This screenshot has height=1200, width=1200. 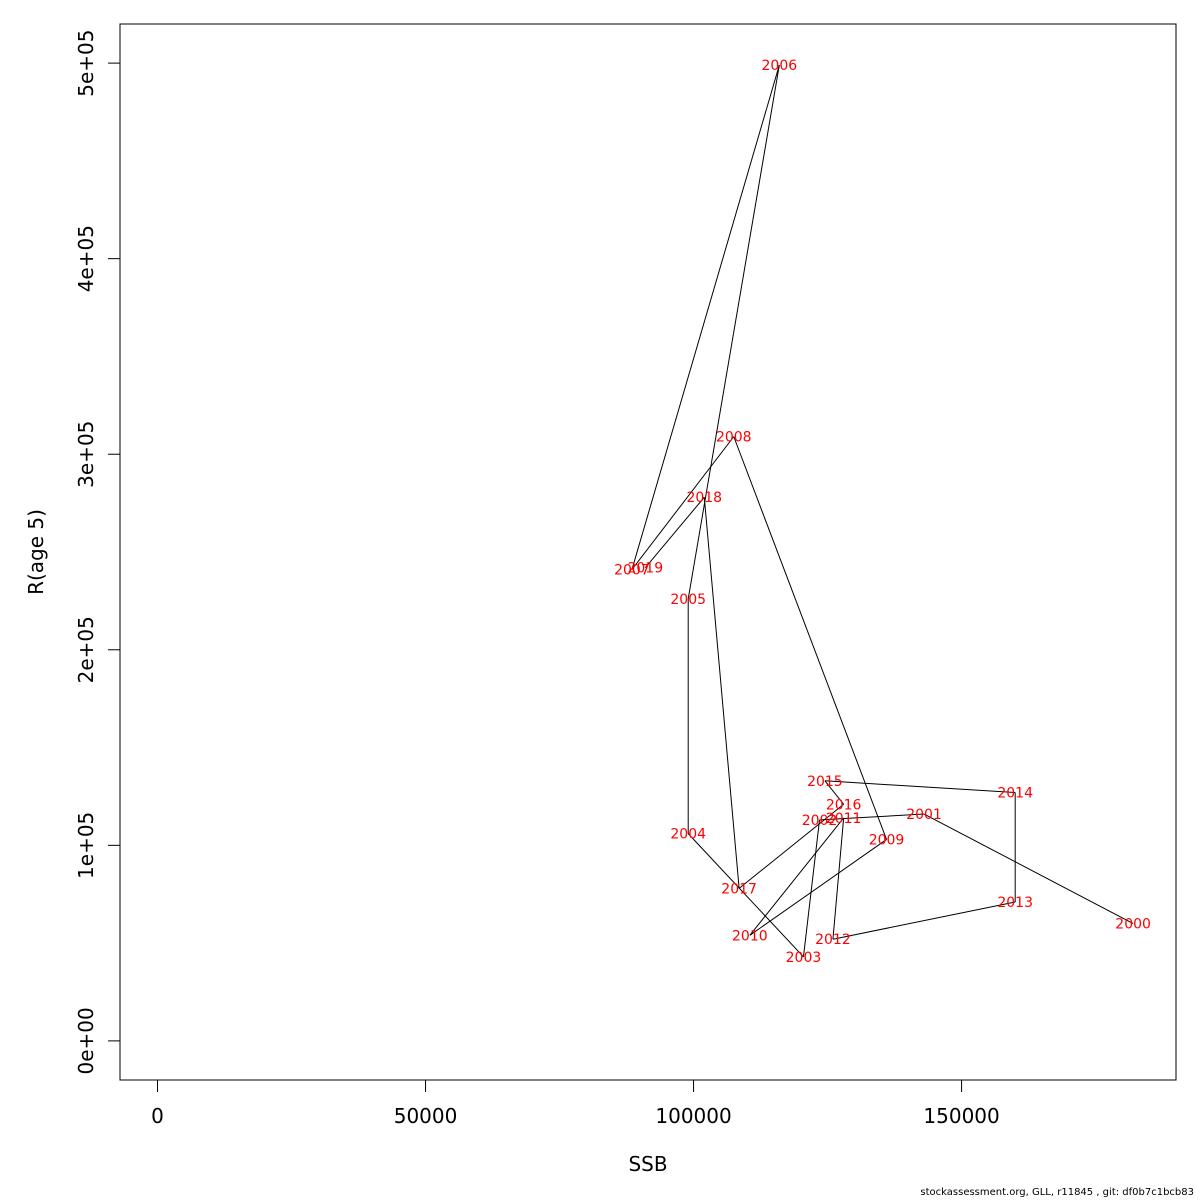 What do you see at coordinates (750, 936) in the screenshot?
I see `year-label: 2010` at bounding box center [750, 936].